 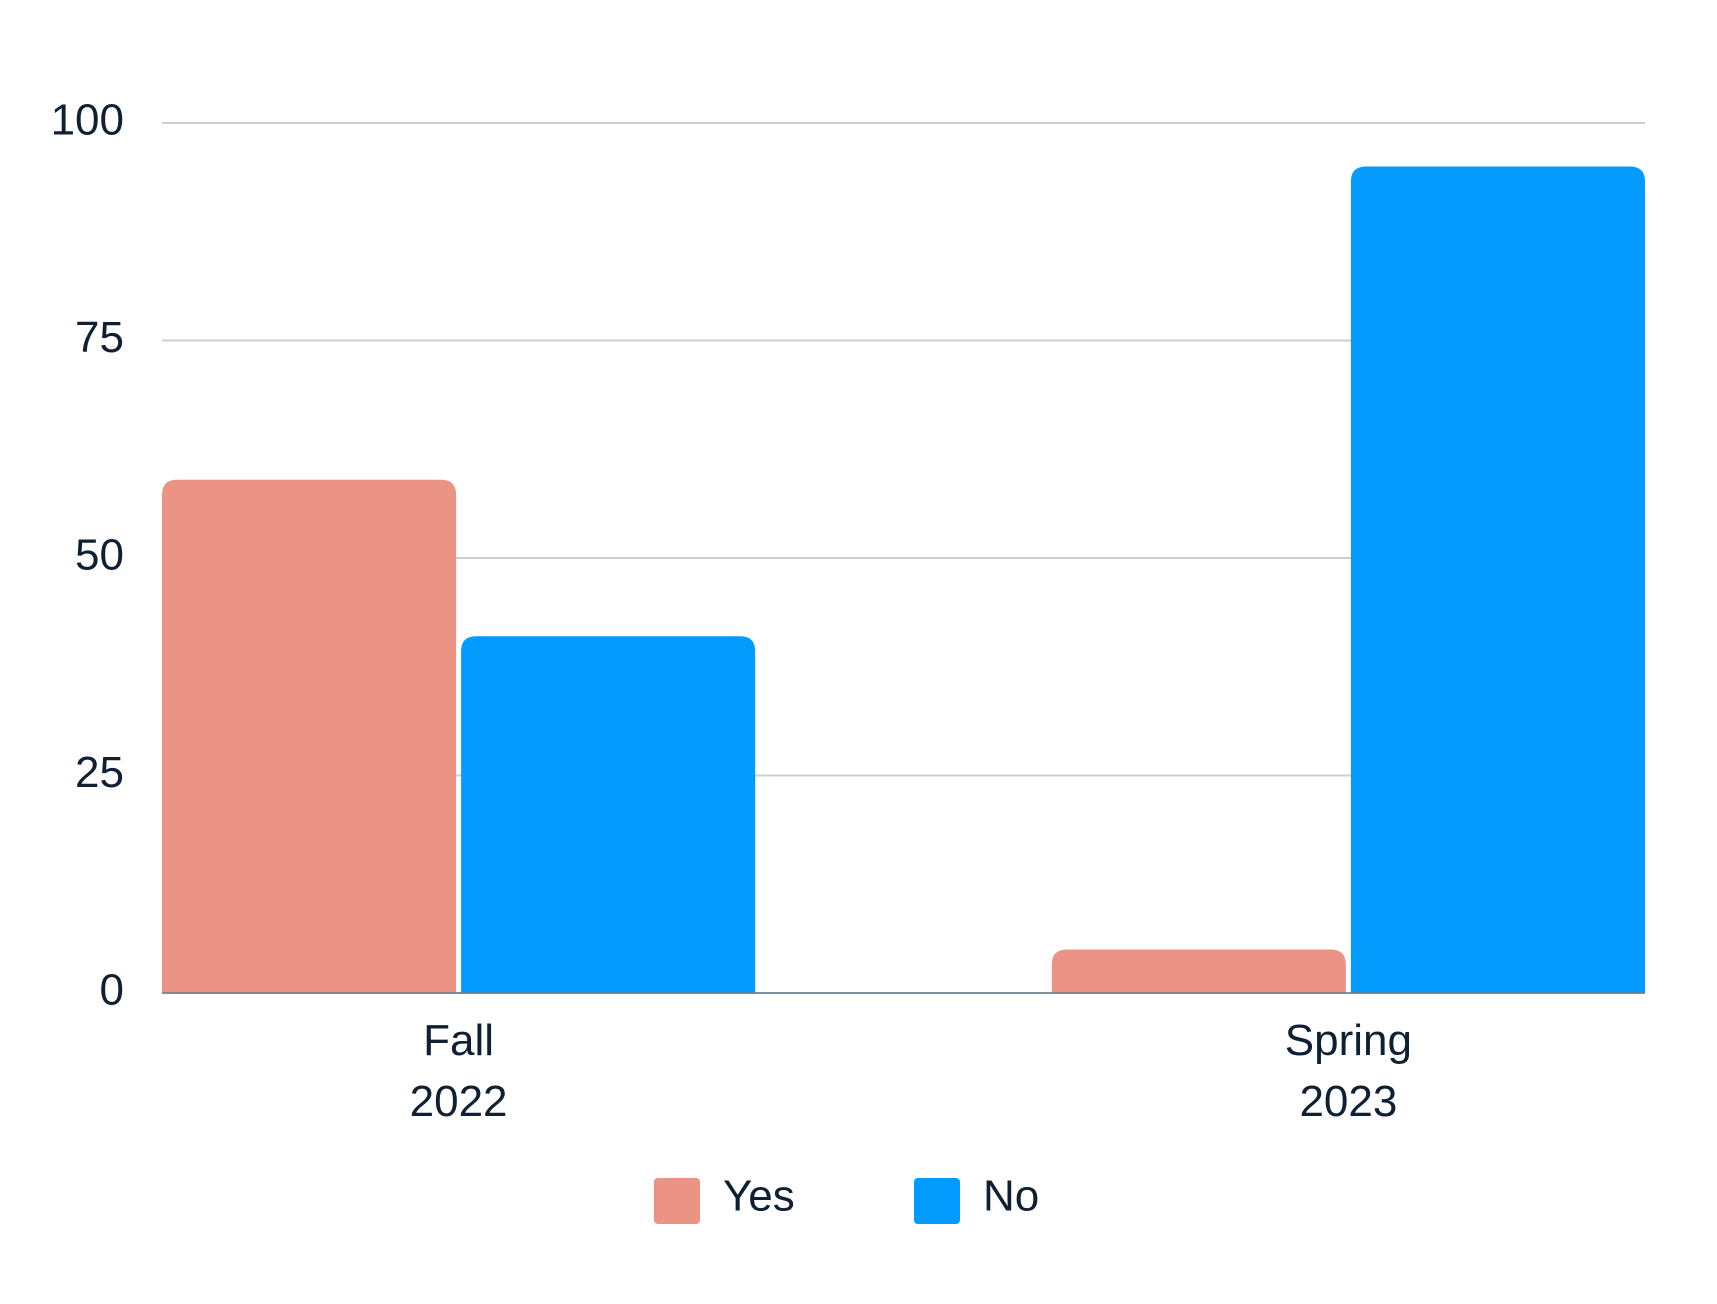 What do you see at coordinates (1348, 1071) in the screenshot?
I see `x-tick-label: Spring 2023` at bounding box center [1348, 1071].